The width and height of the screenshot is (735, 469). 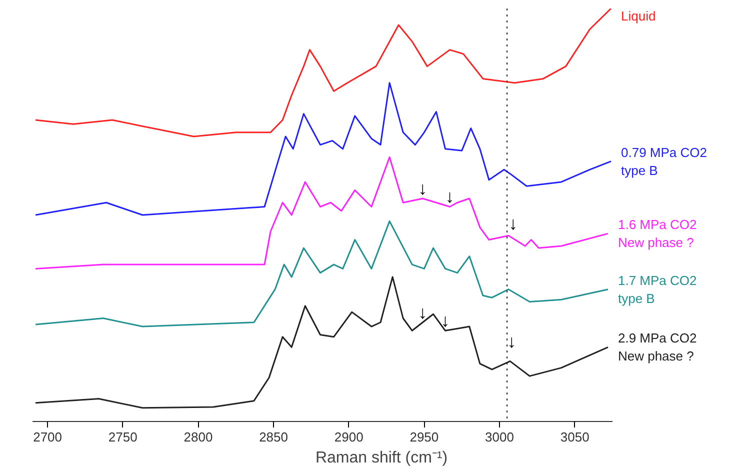 What do you see at coordinates (657, 347) in the screenshot?
I see `series-label: 2.9 MPa CO2 New phase ?` at bounding box center [657, 347].